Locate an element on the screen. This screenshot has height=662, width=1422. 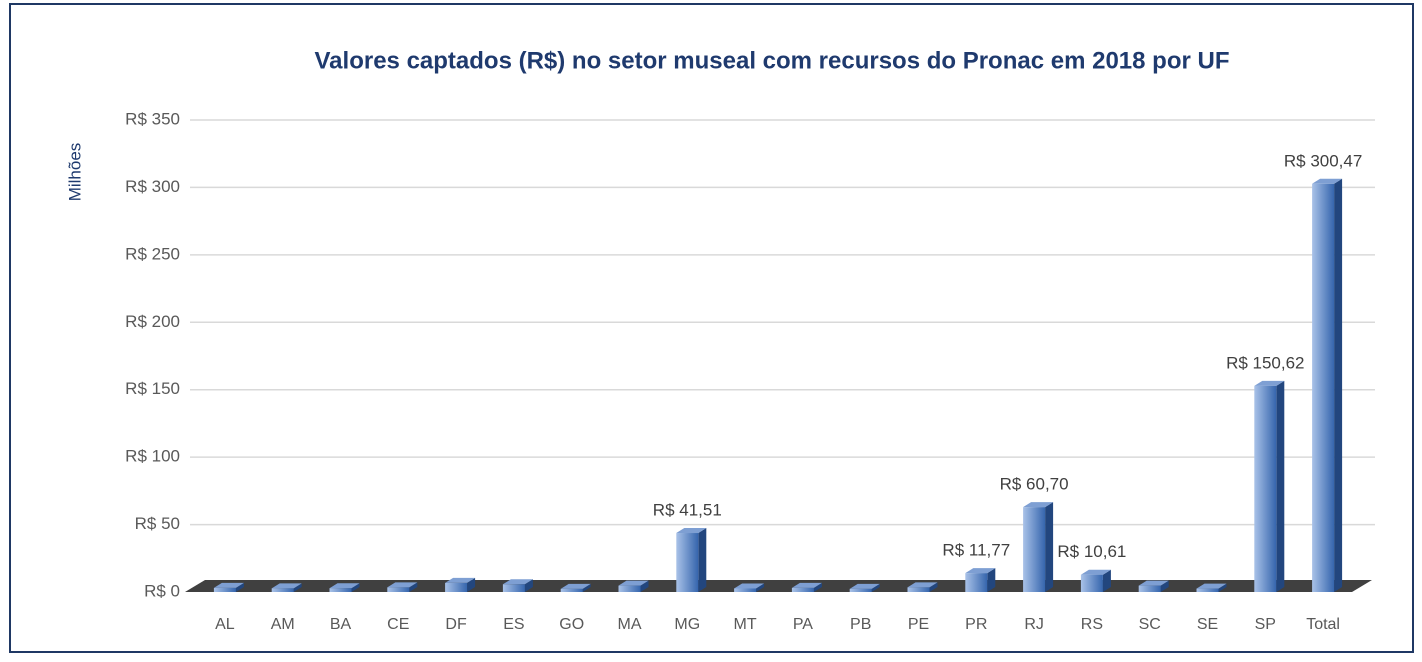
y-tick-label: R$ 150 is located at coordinates (152, 388).